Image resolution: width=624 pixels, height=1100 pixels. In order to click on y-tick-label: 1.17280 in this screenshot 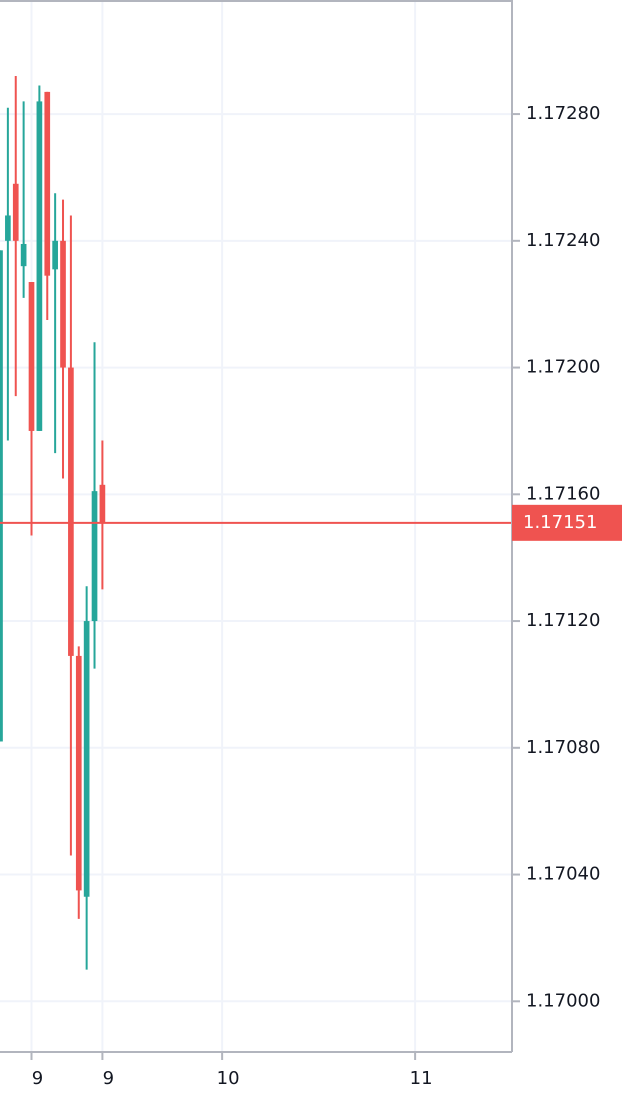, I will do `click(563, 113)`.